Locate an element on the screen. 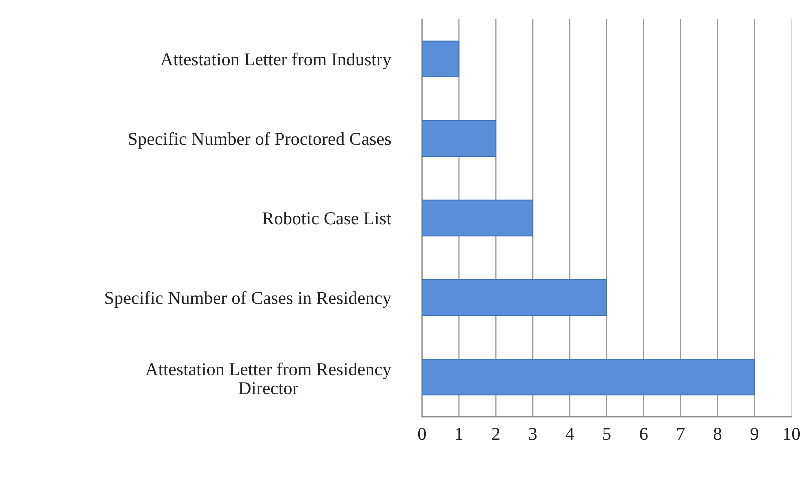 The height and width of the screenshot is (485, 812). x-tick-label: 6 is located at coordinates (644, 434).